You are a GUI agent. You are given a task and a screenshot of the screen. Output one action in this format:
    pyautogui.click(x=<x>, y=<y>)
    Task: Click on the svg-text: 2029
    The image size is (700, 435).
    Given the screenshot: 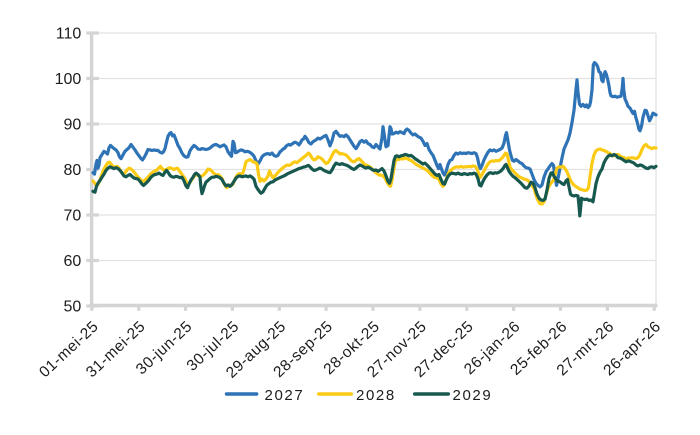 What is the action you would take?
    pyautogui.click(x=473, y=395)
    